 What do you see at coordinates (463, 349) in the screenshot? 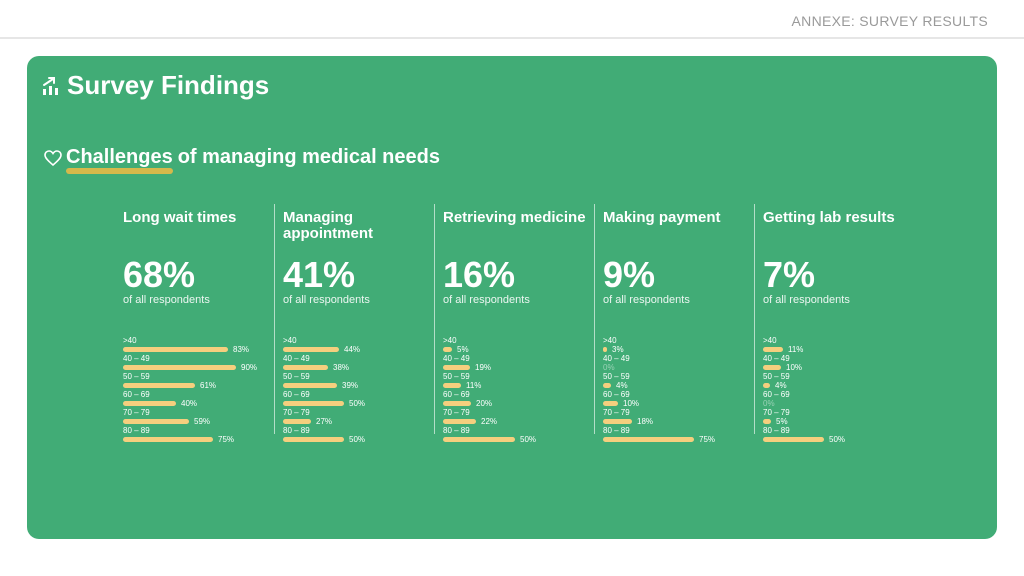
I see `bar-value: 5%` at bounding box center [463, 349].